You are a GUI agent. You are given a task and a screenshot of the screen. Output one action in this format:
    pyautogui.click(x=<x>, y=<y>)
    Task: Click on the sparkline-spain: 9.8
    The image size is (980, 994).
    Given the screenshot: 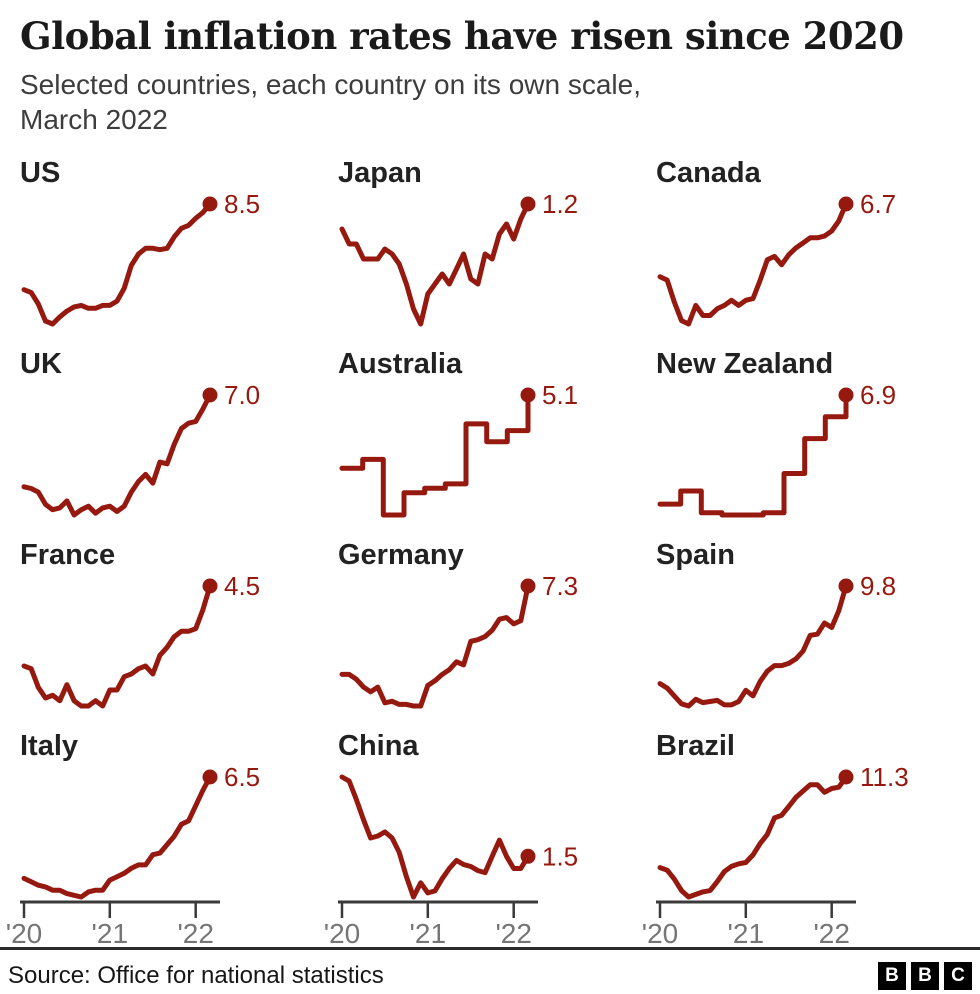 What is the action you would take?
    pyautogui.click(x=776, y=640)
    